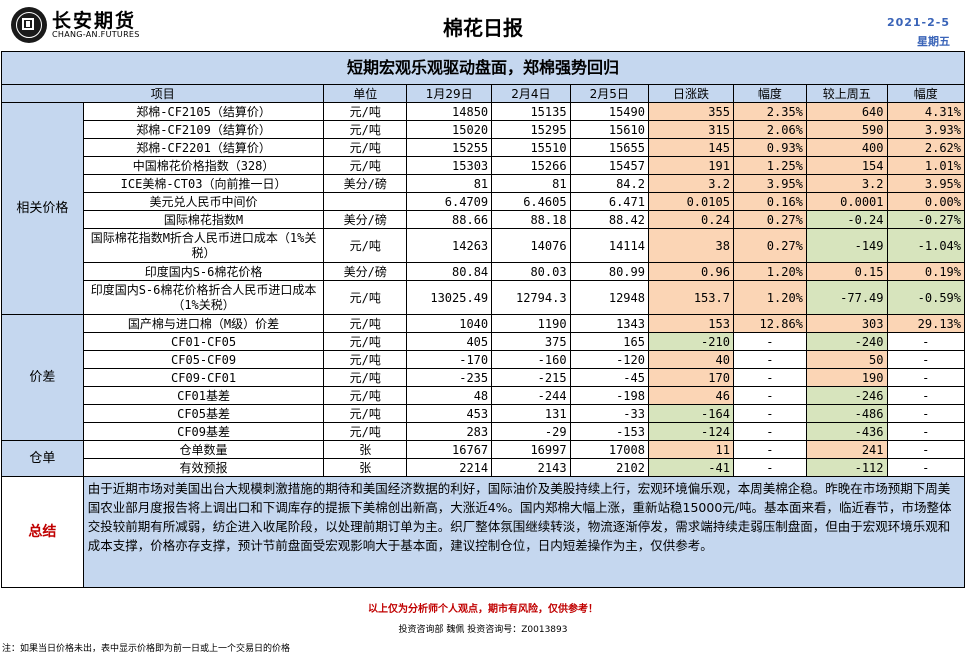 The height and width of the screenshot is (655, 966). What do you see at coordinates (531, 183) in the screenshot?
I see `value-feb4: 81` at bounding box center [531, 183].